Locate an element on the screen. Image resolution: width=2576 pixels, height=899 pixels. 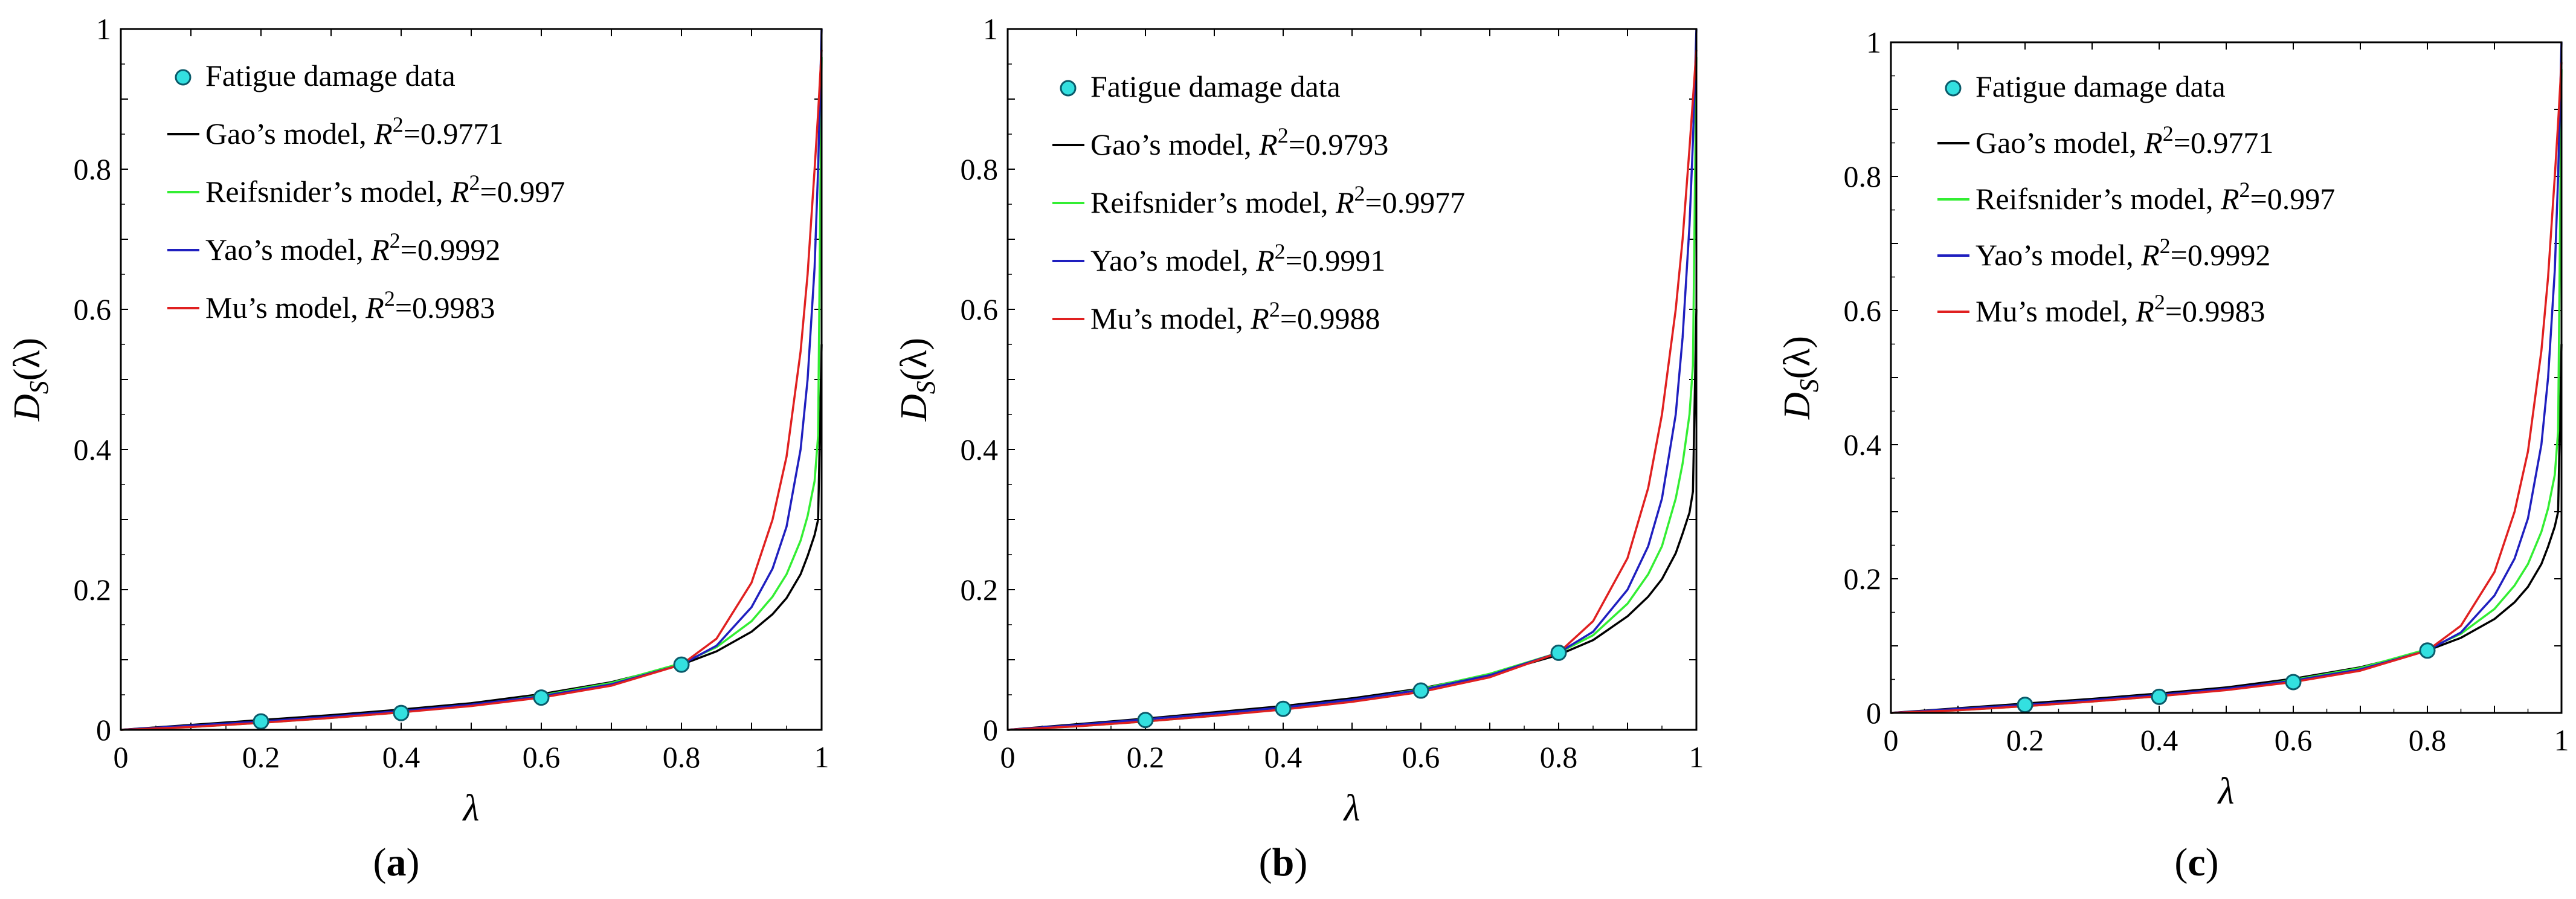
legend-r2-value: =0.9771 is located at coordinates (2224, 143).